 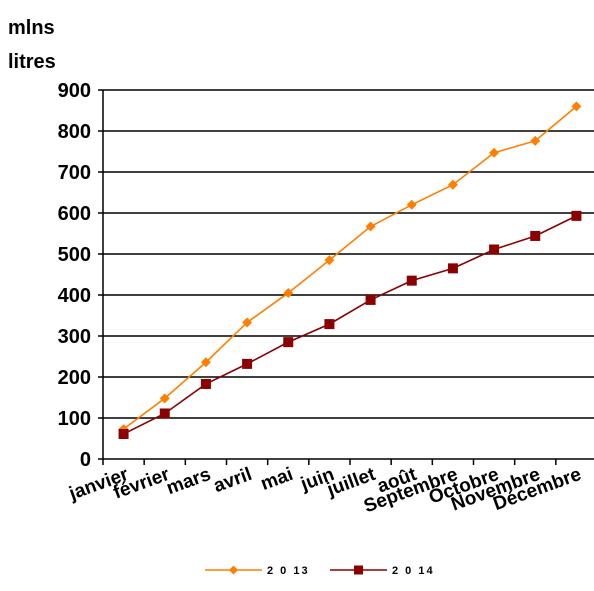 I want to click on legend: 2 0 13 2 0 14, so click(x=320, y=571).